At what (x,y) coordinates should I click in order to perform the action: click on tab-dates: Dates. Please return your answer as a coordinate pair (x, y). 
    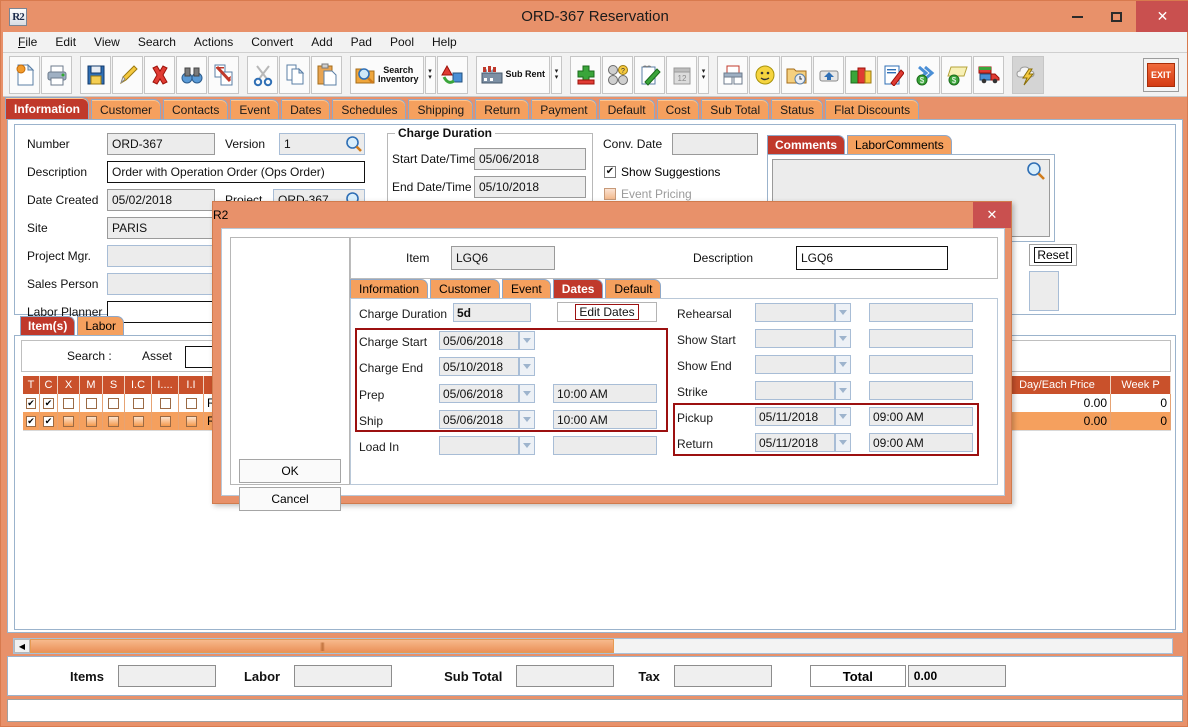
    Looking at the image, I should click on (306, 109).